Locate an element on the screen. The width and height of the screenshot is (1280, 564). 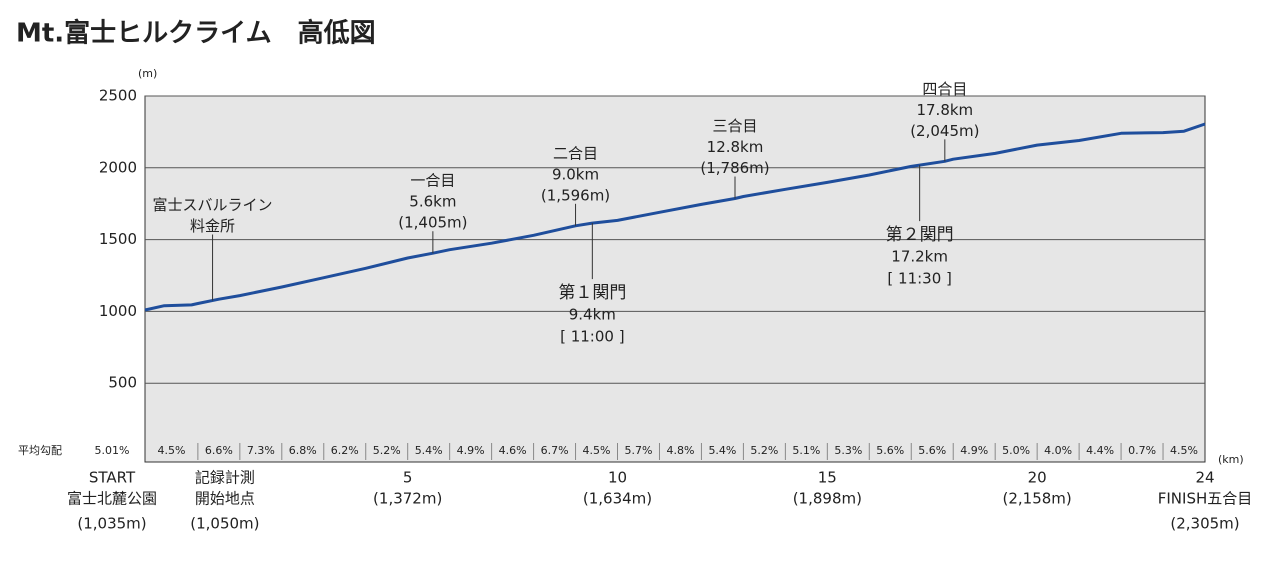
gradient-label: 6.6% is located at coordinates (219, 450).